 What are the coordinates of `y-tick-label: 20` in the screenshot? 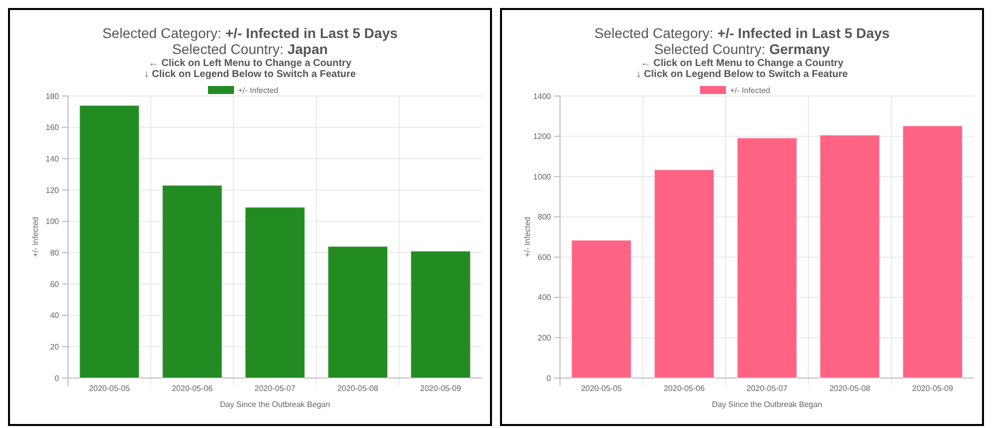 It's located at (55, 347).